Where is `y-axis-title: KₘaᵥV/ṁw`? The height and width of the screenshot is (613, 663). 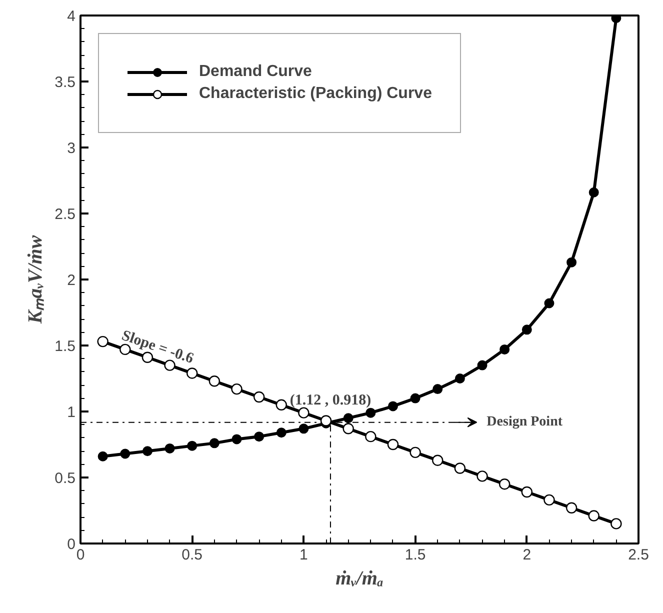
y-axis-title: KₘaᵥV/ṁw is located at coordinates (35, 279).